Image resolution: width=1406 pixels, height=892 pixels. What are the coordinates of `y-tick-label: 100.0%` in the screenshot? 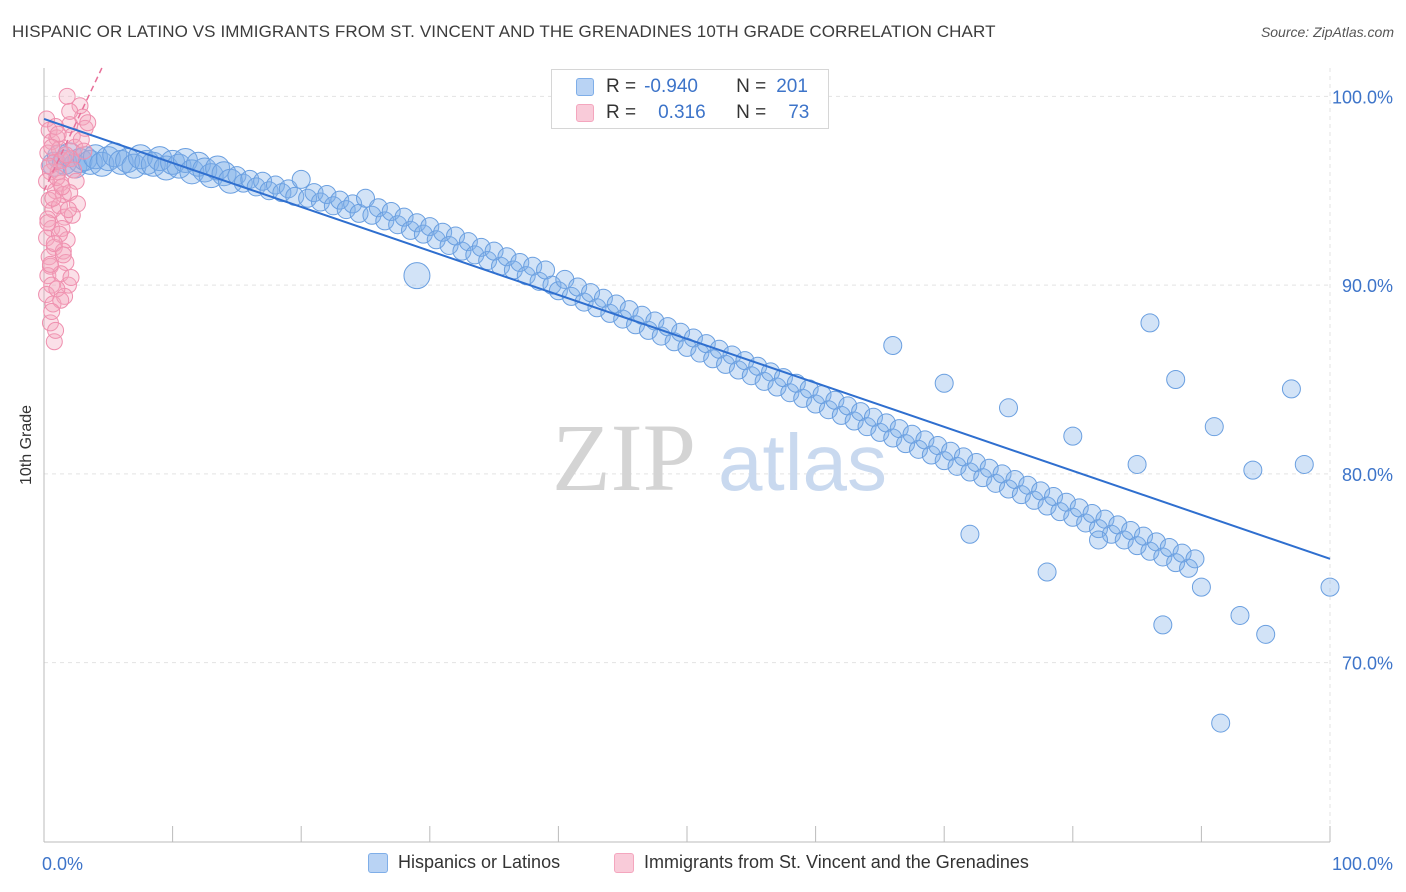 It's located at (1362, 97).